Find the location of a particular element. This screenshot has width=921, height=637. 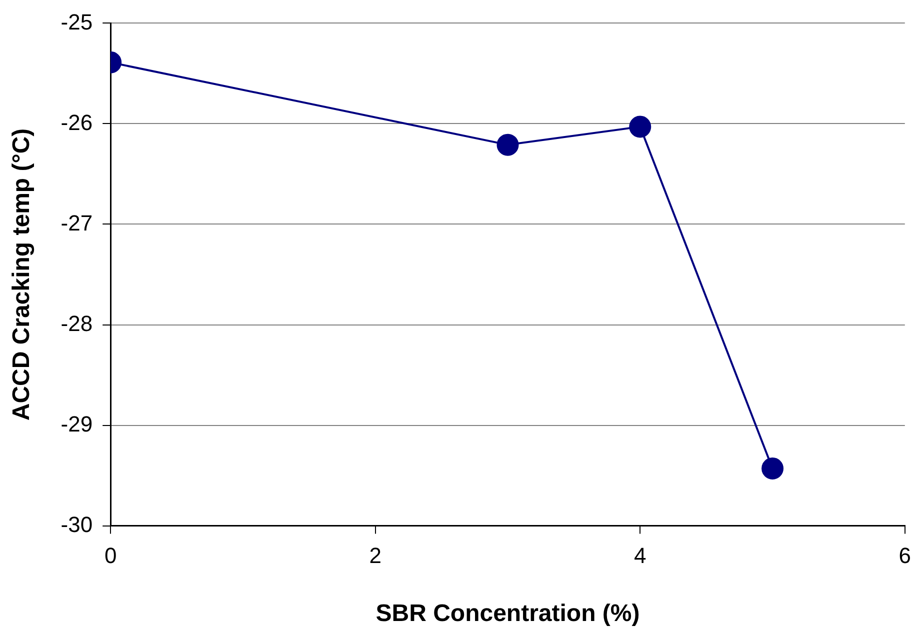

y-tick-label: -27 is located at coordinates (76, 223).